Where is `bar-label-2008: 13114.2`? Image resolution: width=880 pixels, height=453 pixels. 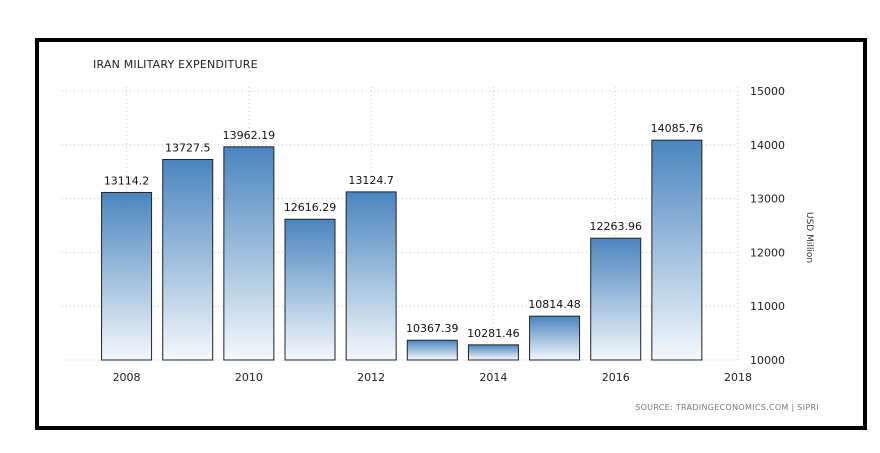
bar-label-2008: 13114.2 is located at coordinates (127, 180).